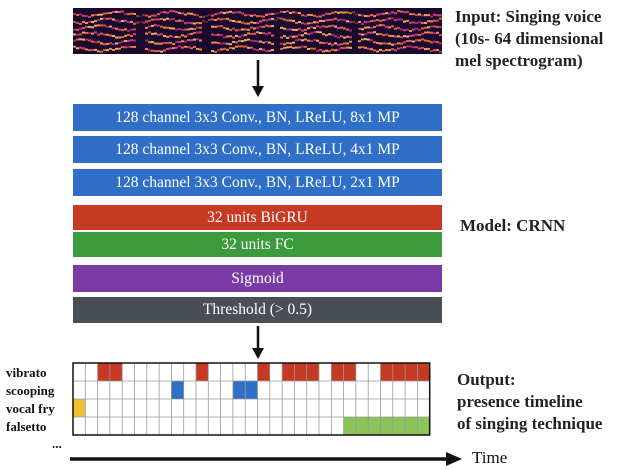 This screenshot has width=624, height=470. Describe the element at coordinates (454, 459) in the screenshot. I see `arrow-head-icon` at that location.